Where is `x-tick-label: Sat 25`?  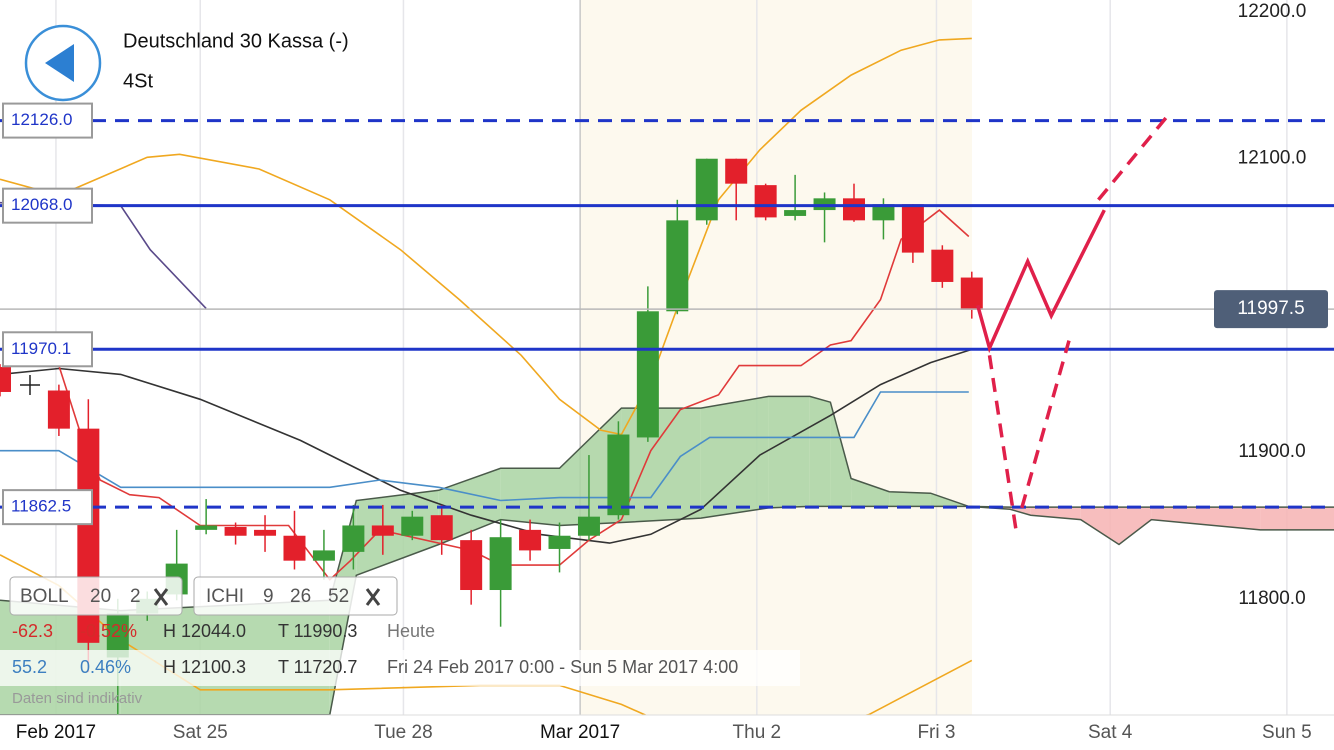
x-tick-label: Sat 25 is located at coordinates (200, 732).